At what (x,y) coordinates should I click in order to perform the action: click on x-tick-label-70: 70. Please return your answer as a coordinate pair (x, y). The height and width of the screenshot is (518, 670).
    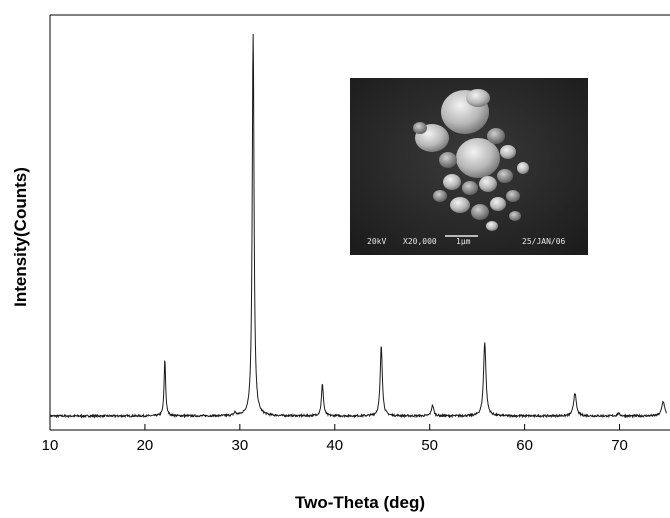
    Looking at the image, I should click on (619, 445).